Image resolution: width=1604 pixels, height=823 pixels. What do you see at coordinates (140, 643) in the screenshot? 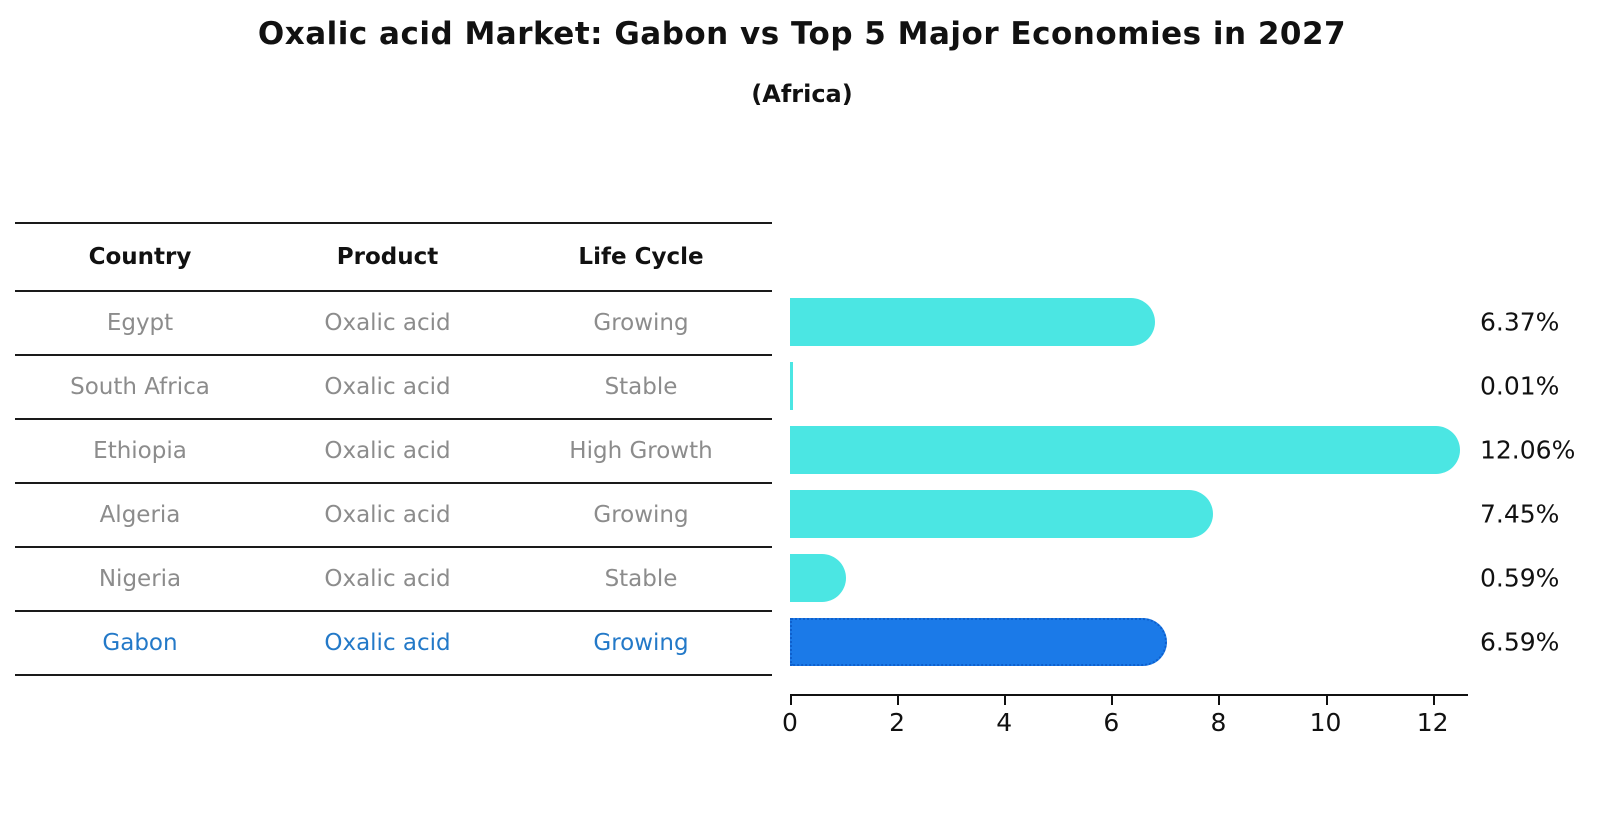
I see `country-cell: Gabon` at bounding box center [140, 643].